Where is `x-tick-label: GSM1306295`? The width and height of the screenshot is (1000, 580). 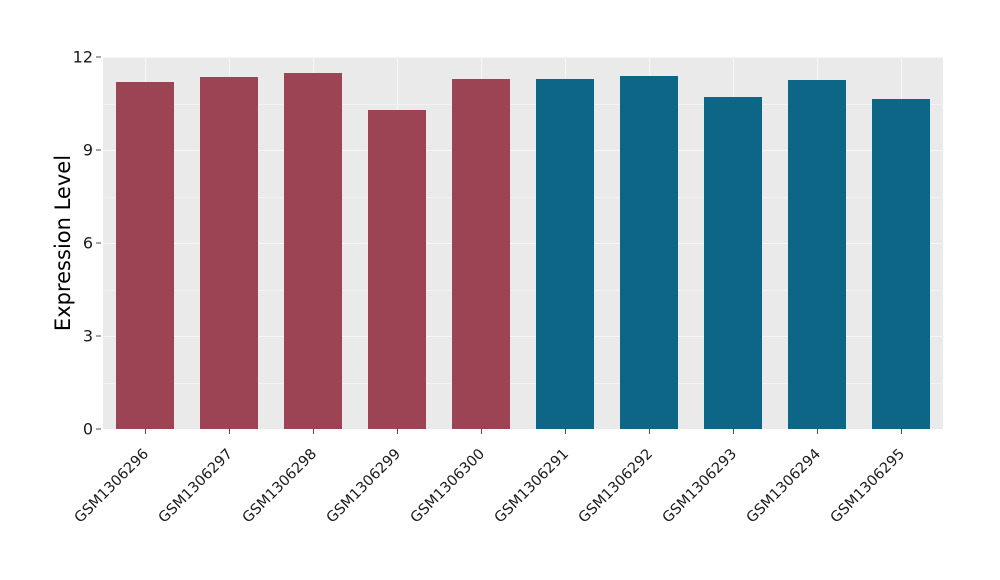 x-tick-label: GSM1306295 is located at coordinates (867, 484).